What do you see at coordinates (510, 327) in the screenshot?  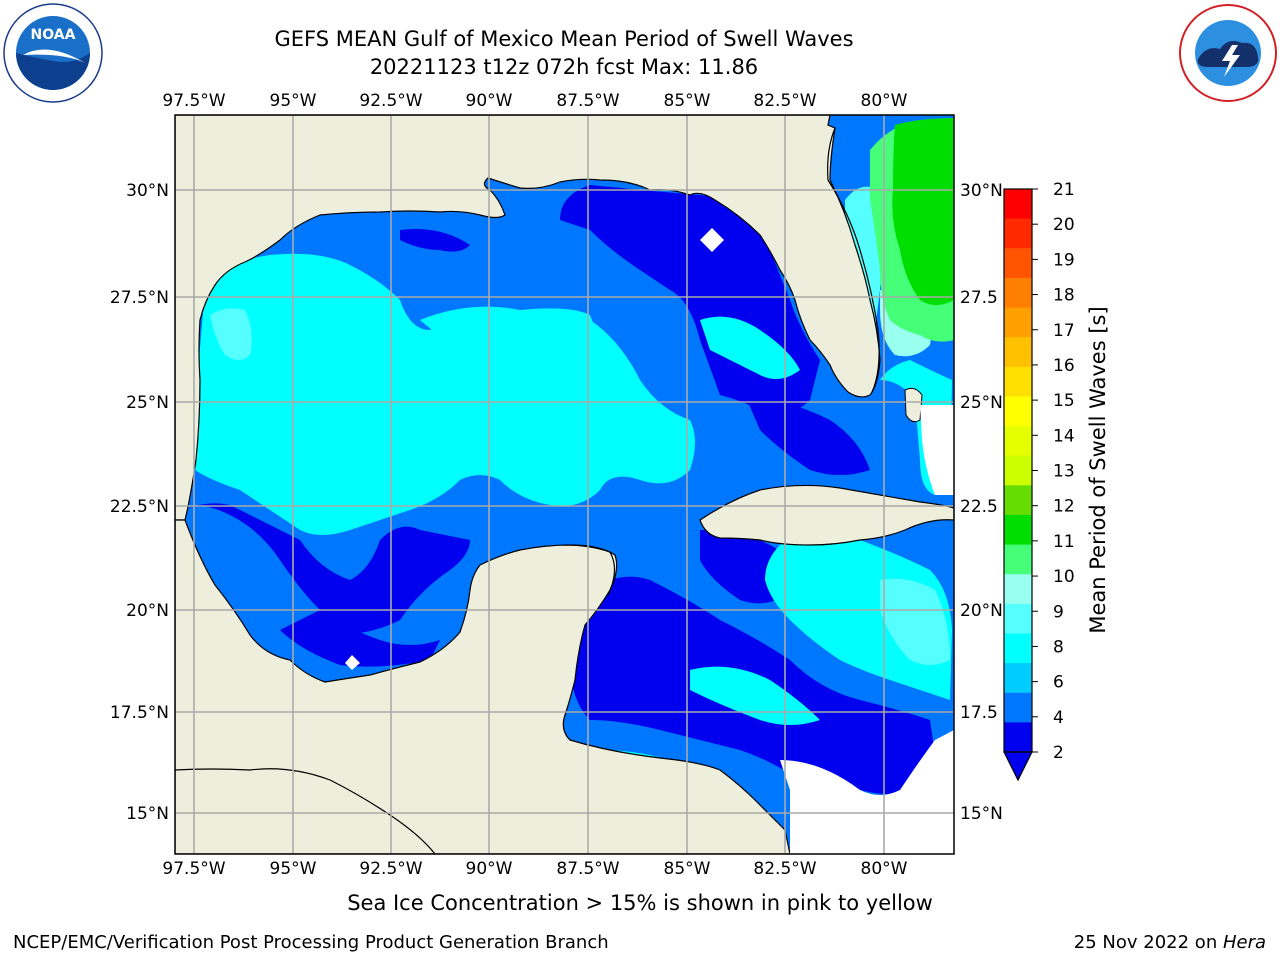 I see `region-4-6-central` at bounding box center [510, 327].